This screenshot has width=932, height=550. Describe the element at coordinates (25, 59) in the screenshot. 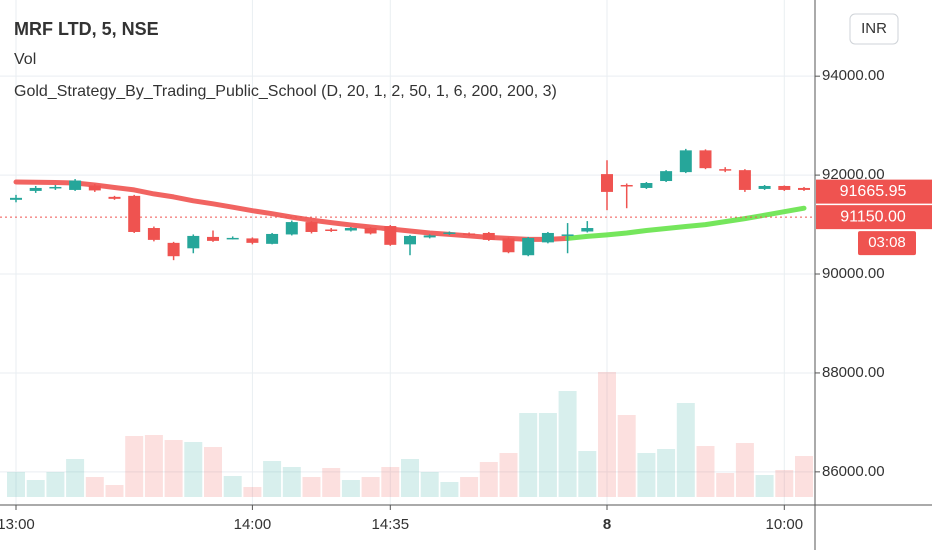

I see `legend-volume: Vol` at that location.